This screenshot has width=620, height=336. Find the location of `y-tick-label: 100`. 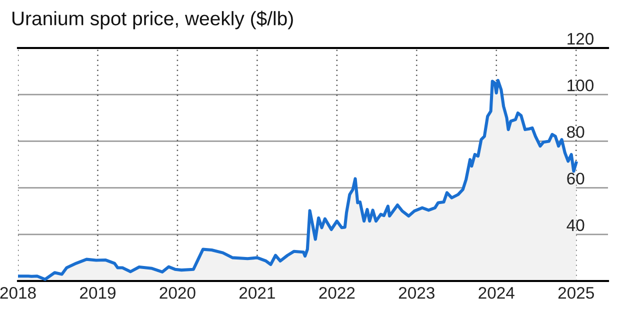

y-tick-label: 100 is located at coordinates (581, 86).